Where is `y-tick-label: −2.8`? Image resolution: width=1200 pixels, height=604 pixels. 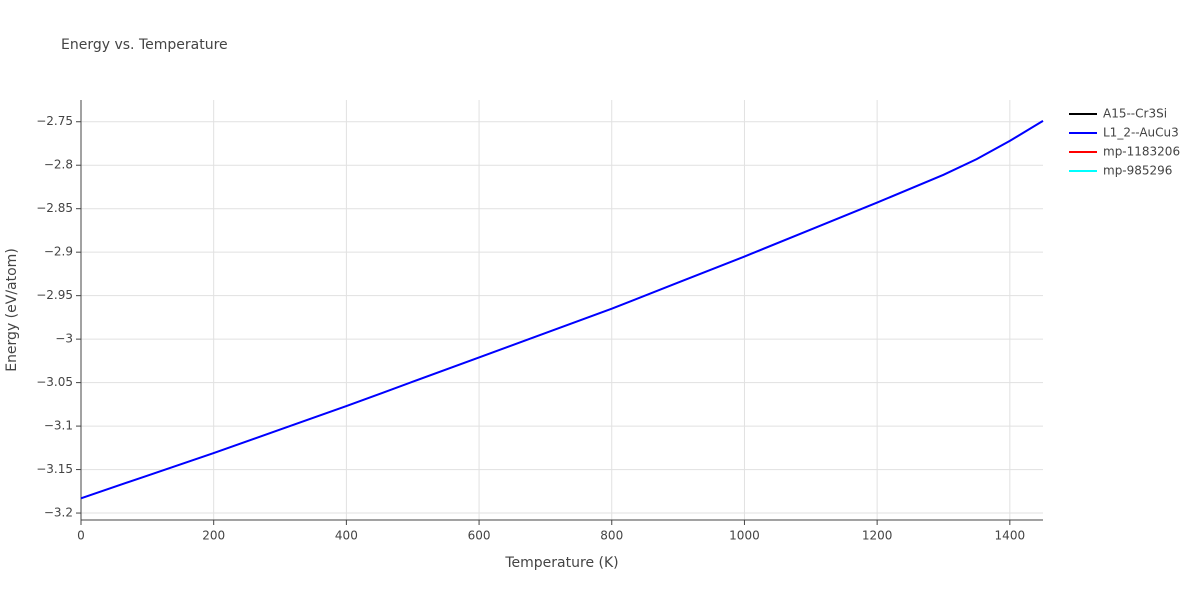 y-tick-label: −2.8 is located at coordinates (58, 165).